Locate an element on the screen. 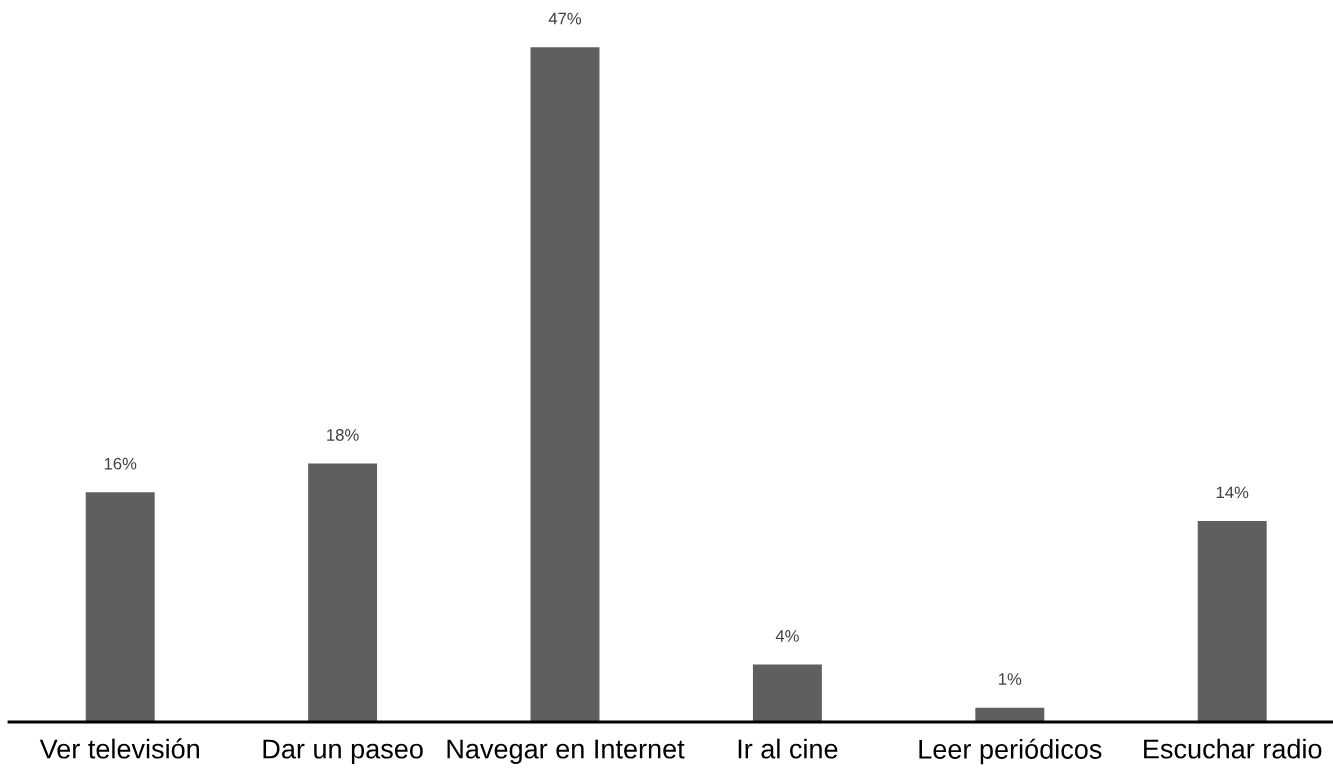  x-tick-label: Navegar en Internet is located at coordinates (566, 751).